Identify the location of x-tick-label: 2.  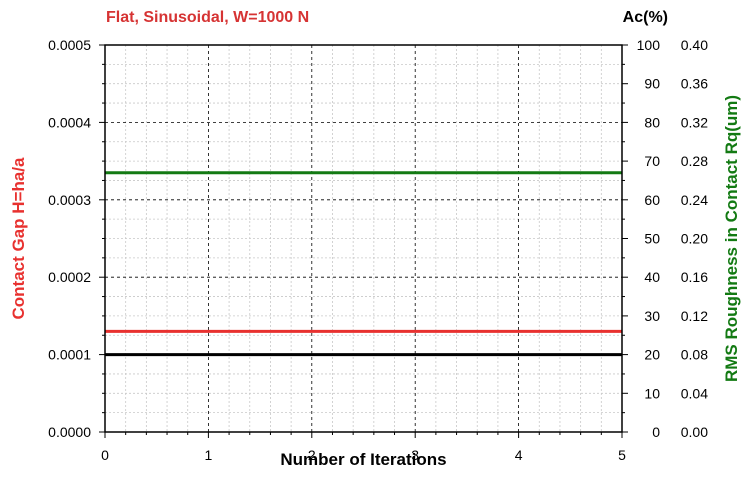
(312, 455).